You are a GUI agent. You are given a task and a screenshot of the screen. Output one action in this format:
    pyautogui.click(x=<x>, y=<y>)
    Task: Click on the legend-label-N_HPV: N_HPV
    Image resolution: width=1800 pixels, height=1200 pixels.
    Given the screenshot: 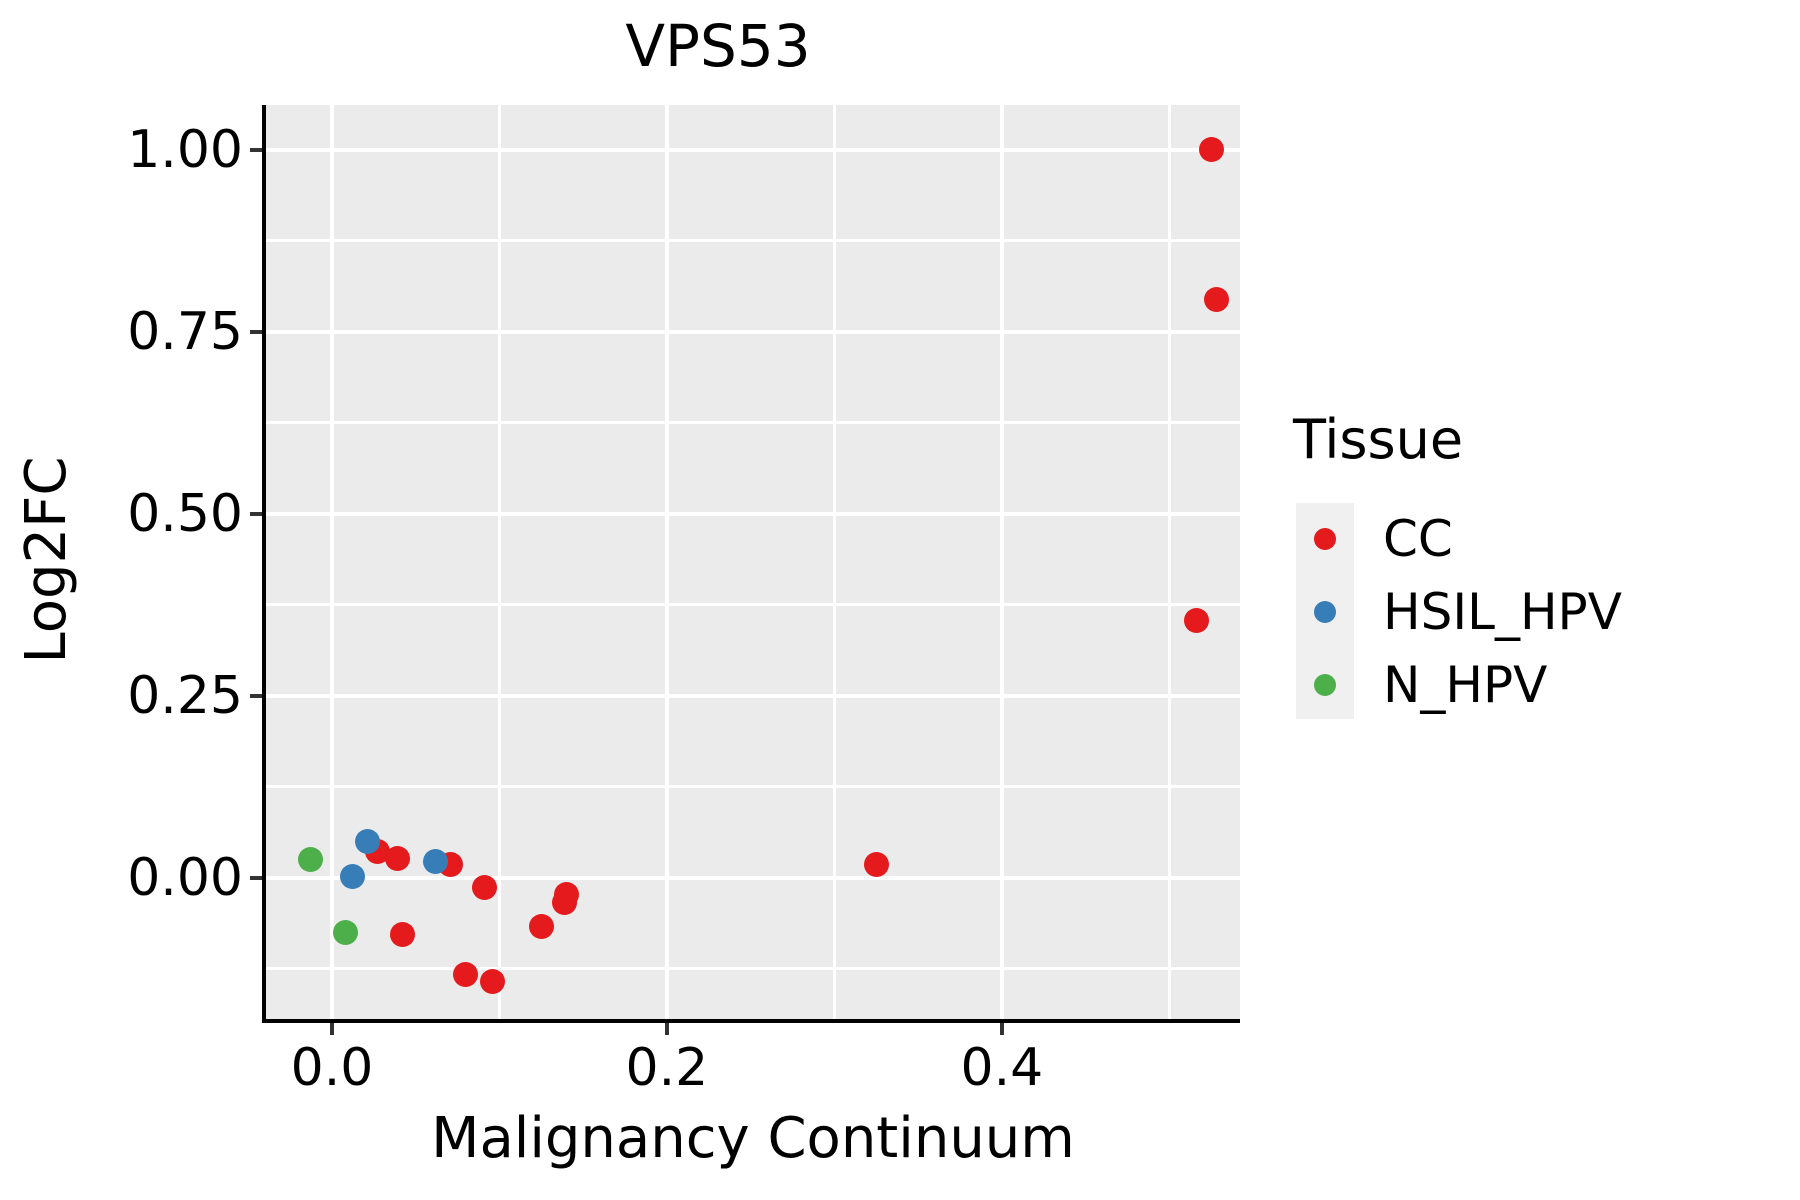 What is the action you would take?
    pyautogui.click(x=1465, y=685)
    